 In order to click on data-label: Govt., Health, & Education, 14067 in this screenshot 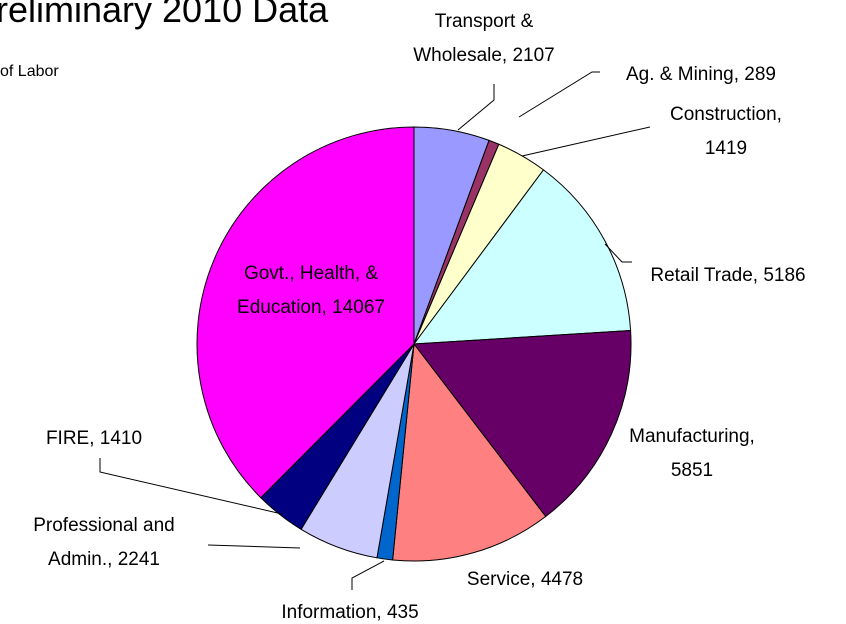, I will do `click(311, 290)`.